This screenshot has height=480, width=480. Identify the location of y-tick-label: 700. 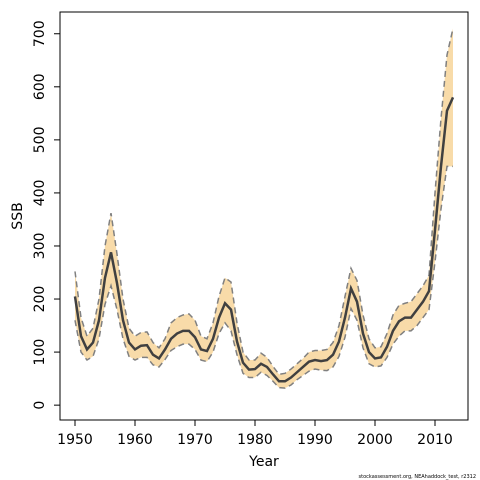
(40, 33).